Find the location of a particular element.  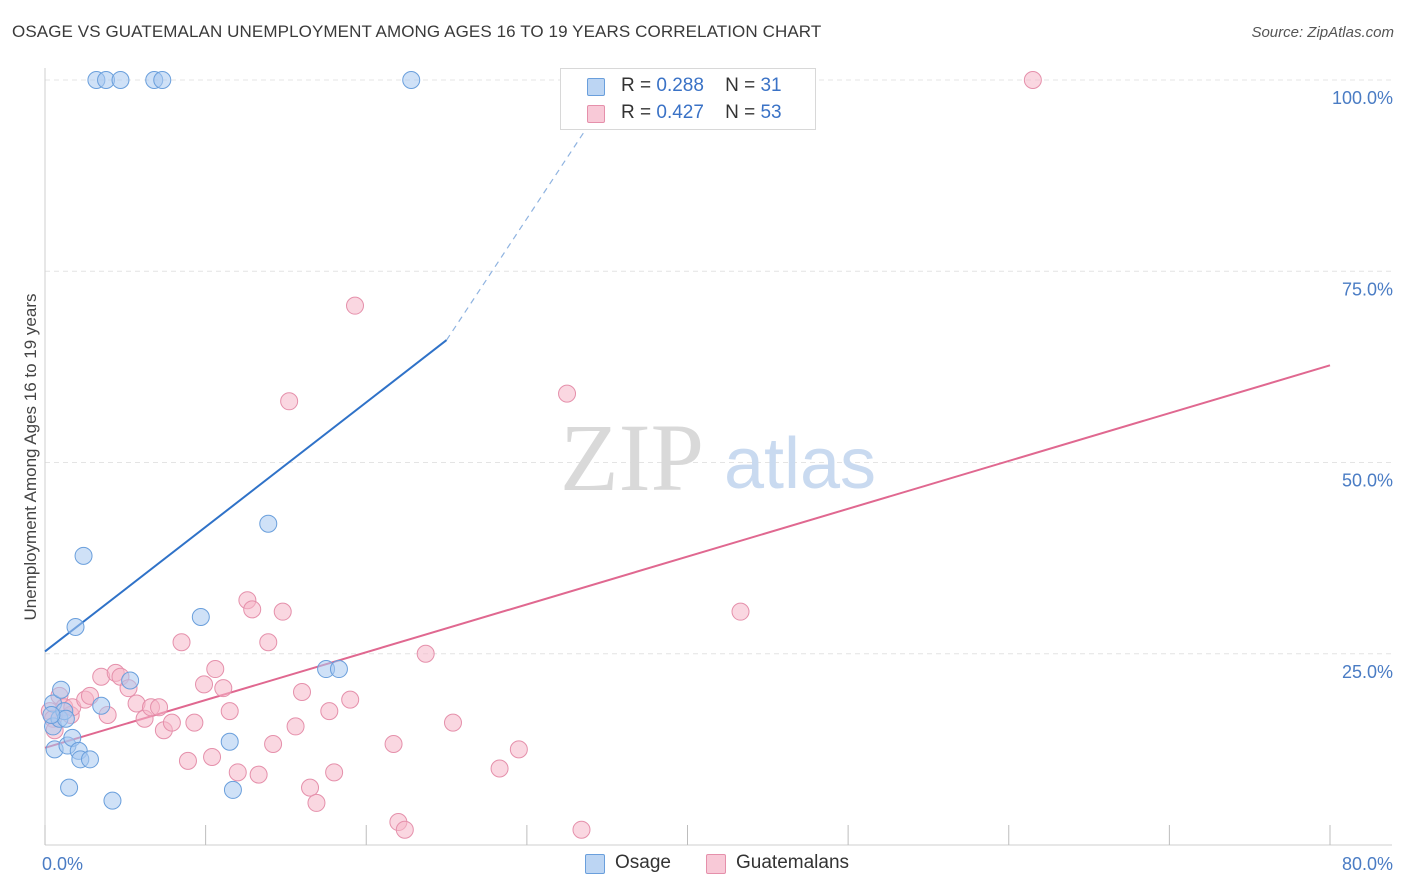

x-tick-label: 80.0% is located at coordinates (1367, 864).